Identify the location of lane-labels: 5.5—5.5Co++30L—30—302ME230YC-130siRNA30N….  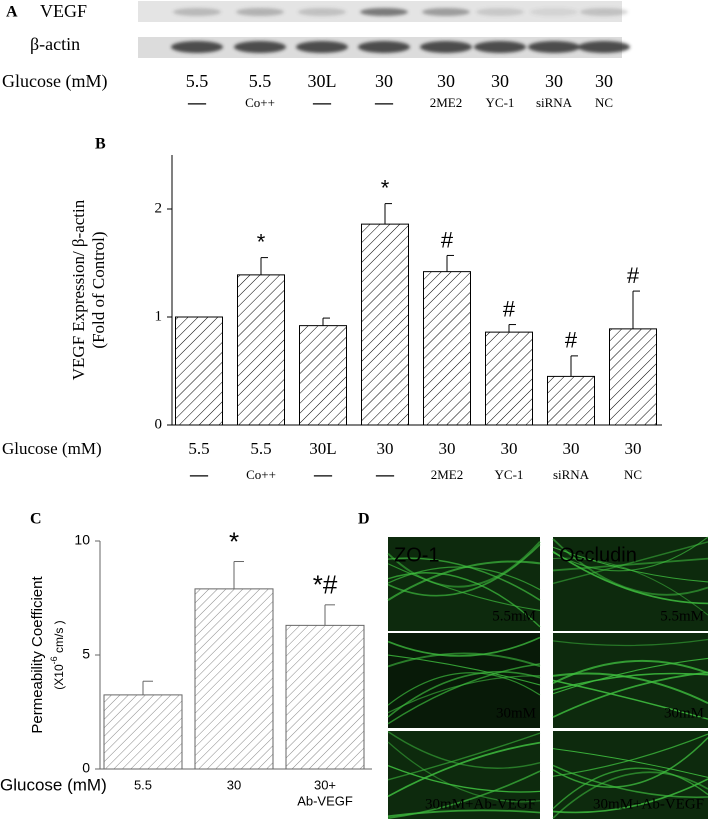
(399, 91).